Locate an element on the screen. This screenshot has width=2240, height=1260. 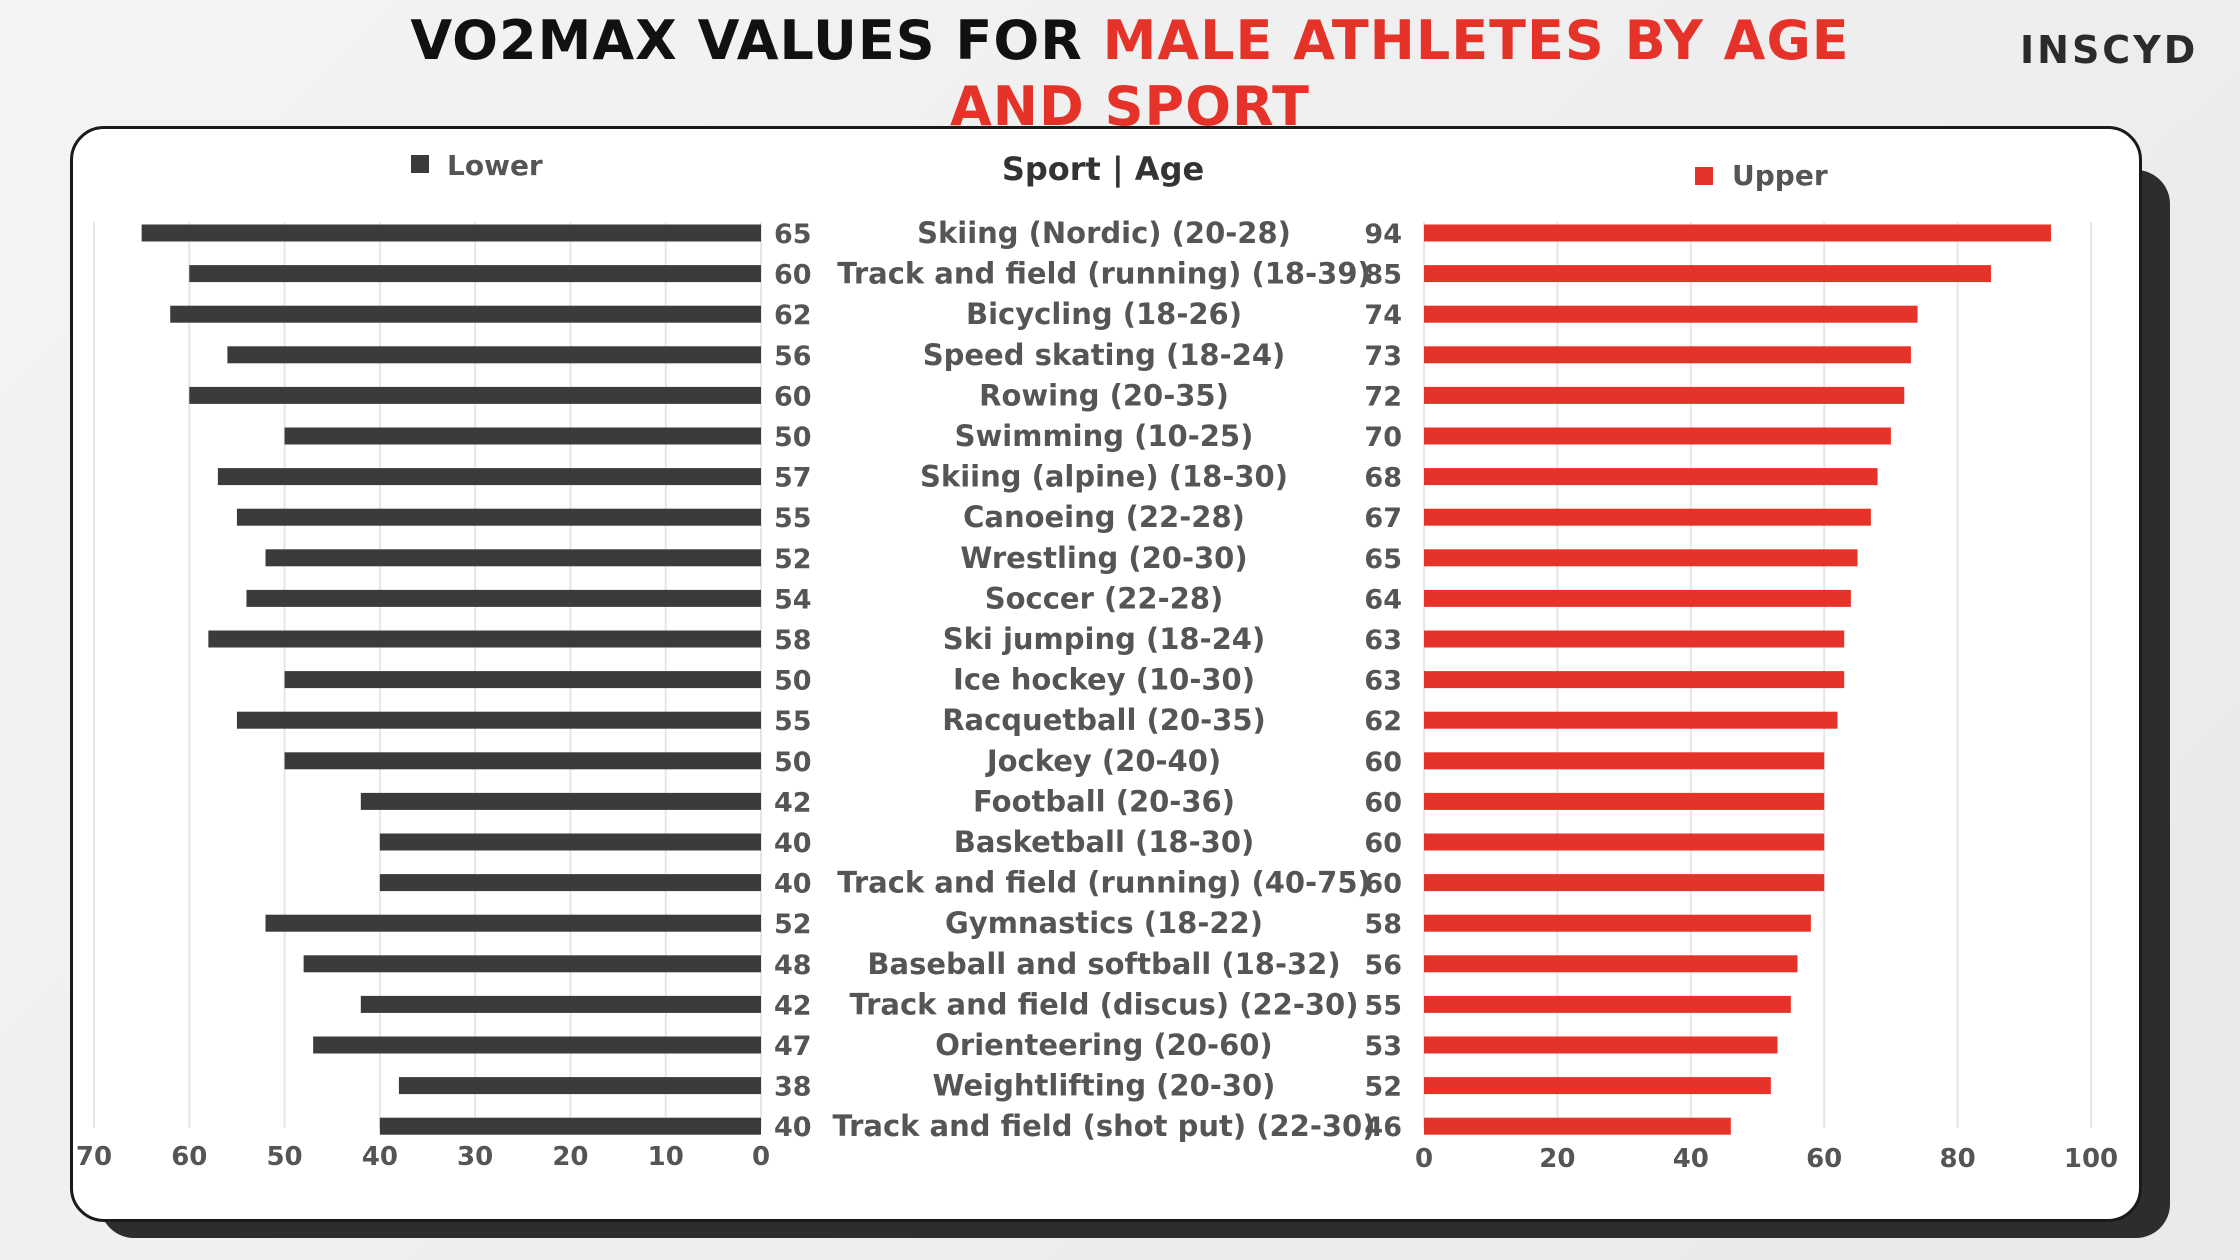
value-label-upper: 64 is located at coordinates (1383, 599).